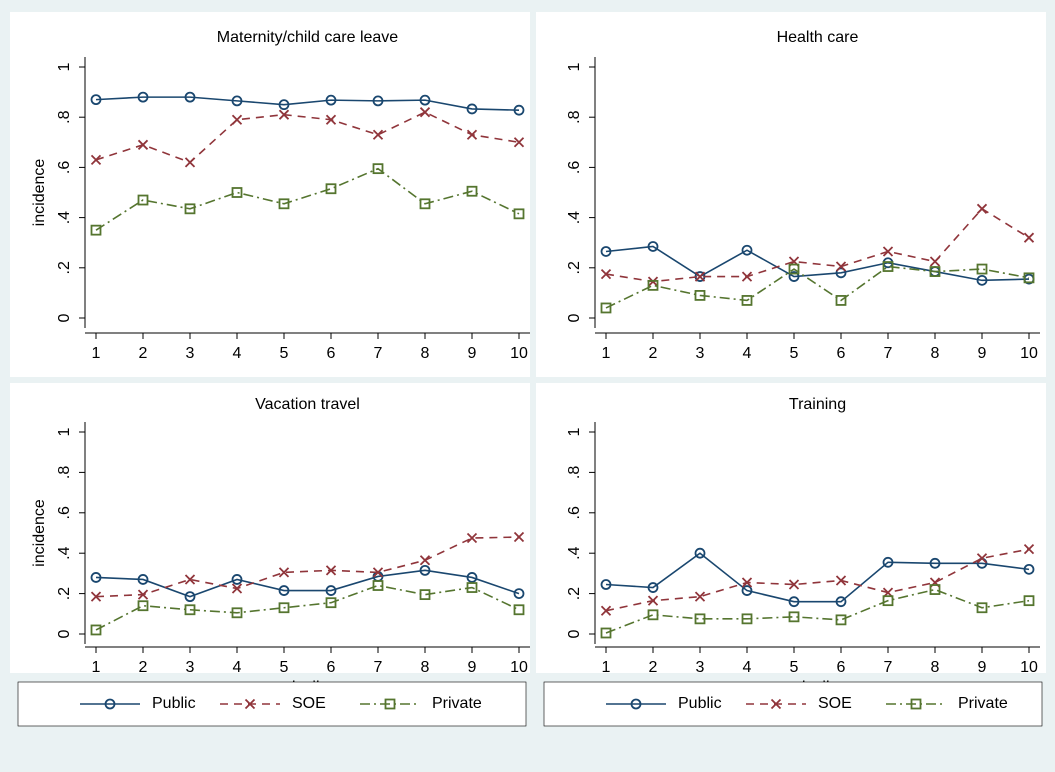 Image resolution: width=1055 pixels, height=772 pixels. I want to click on panel-title: Vacation travel, so click(307, 404).